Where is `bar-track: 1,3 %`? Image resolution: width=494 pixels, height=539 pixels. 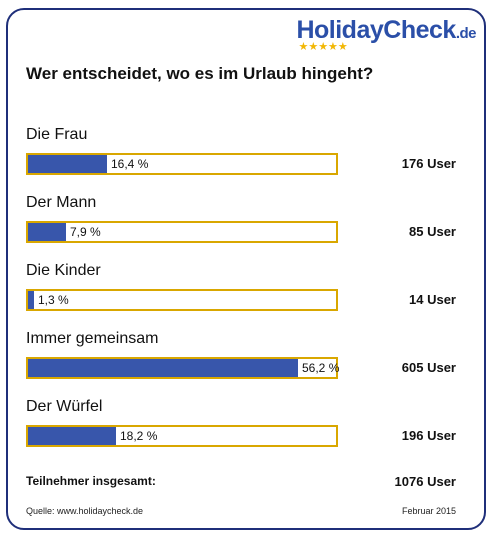 bar-track: 1,3 % is located at coordinates (182, 300).